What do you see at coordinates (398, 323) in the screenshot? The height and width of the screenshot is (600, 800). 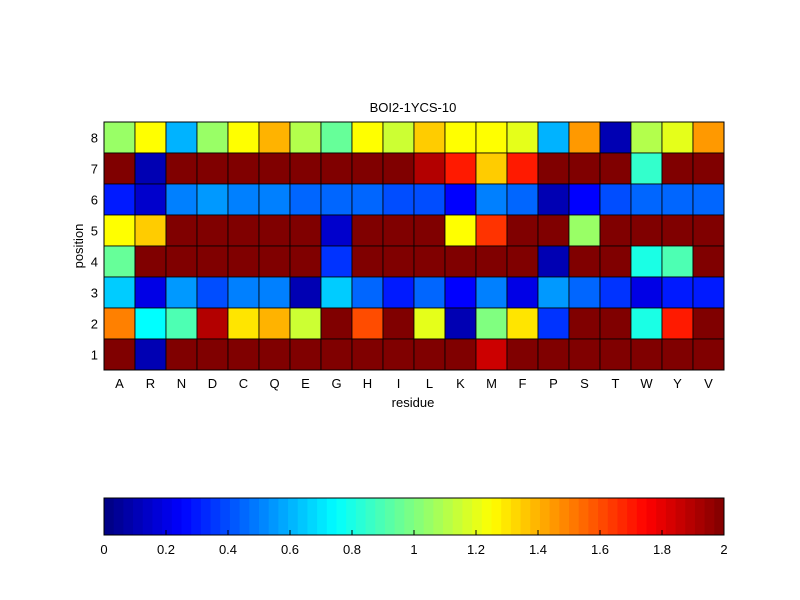 I see `heatmap-cell-pos2-I` at bounding box center [398, 323].